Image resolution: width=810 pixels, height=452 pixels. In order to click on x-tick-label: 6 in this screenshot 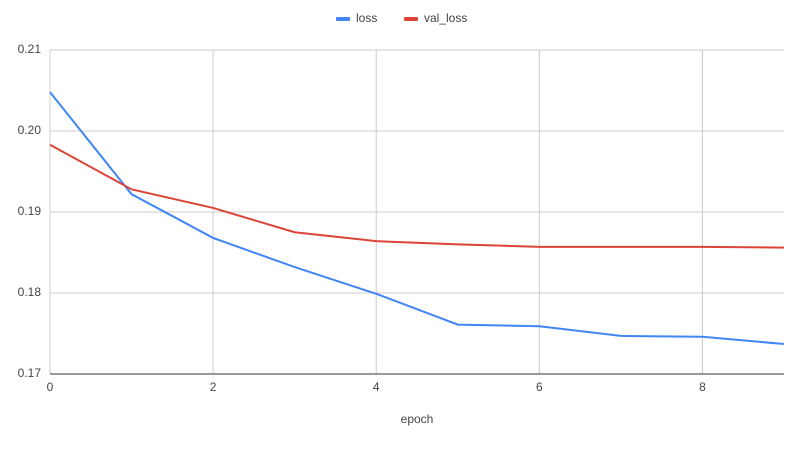, I will do `click(539, 387)`.